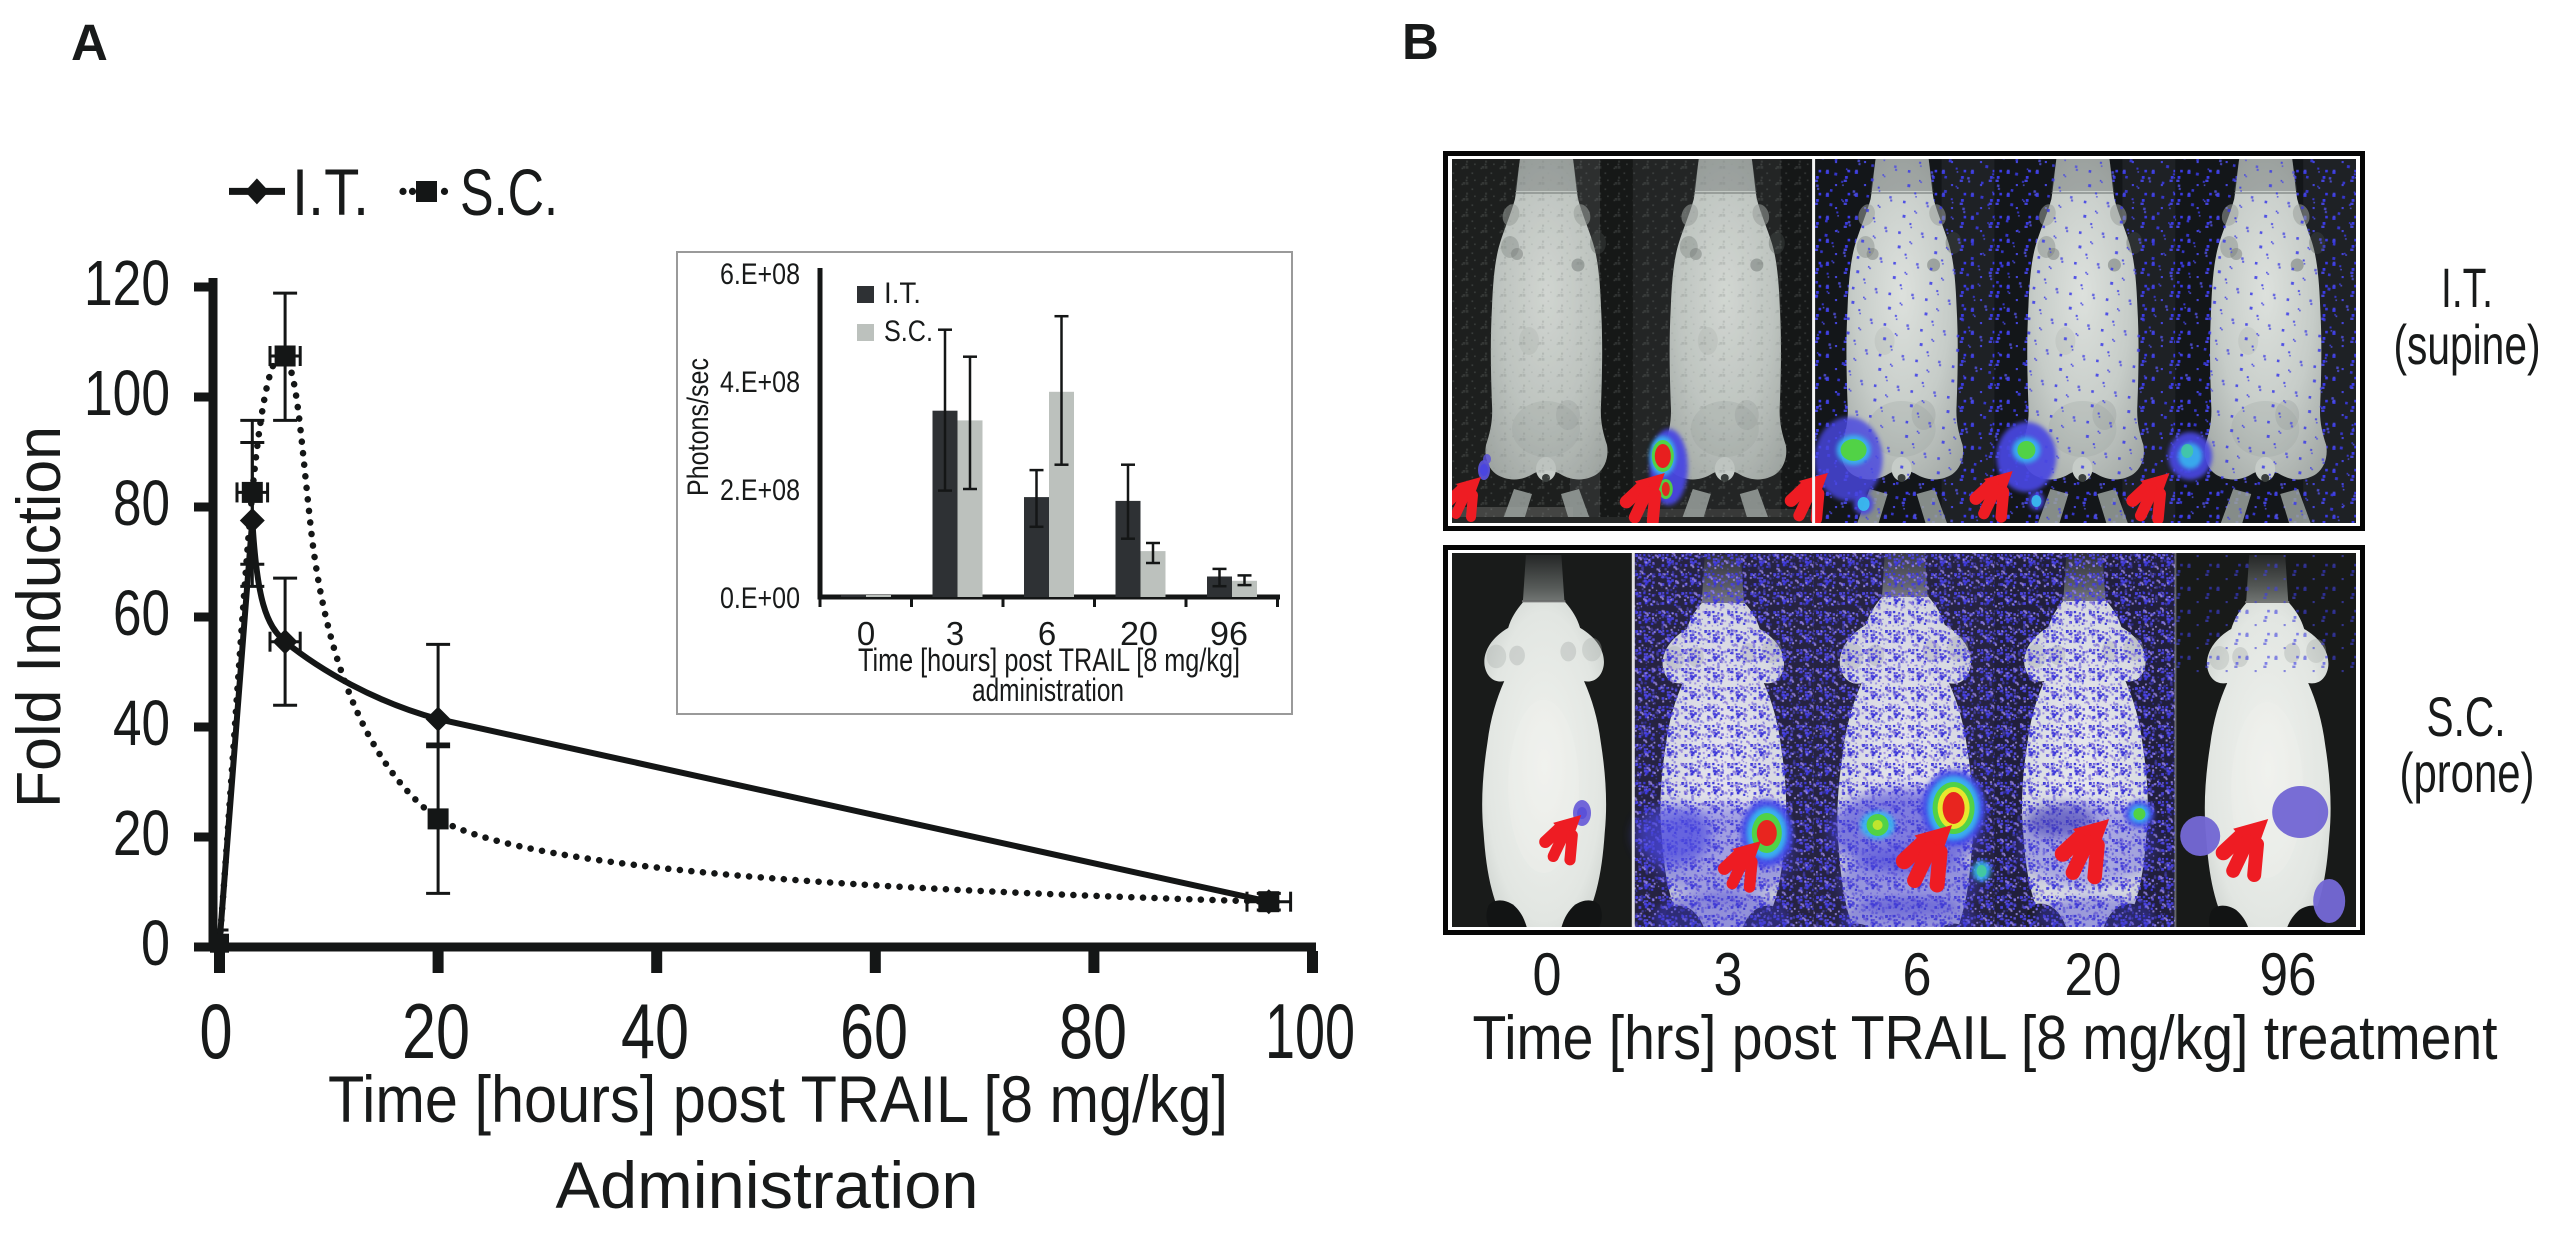  What do you see at coordinates (760, 490) in the screenshot?
I see `svg-text: 2.E+08` at bounding box center [760, 490].